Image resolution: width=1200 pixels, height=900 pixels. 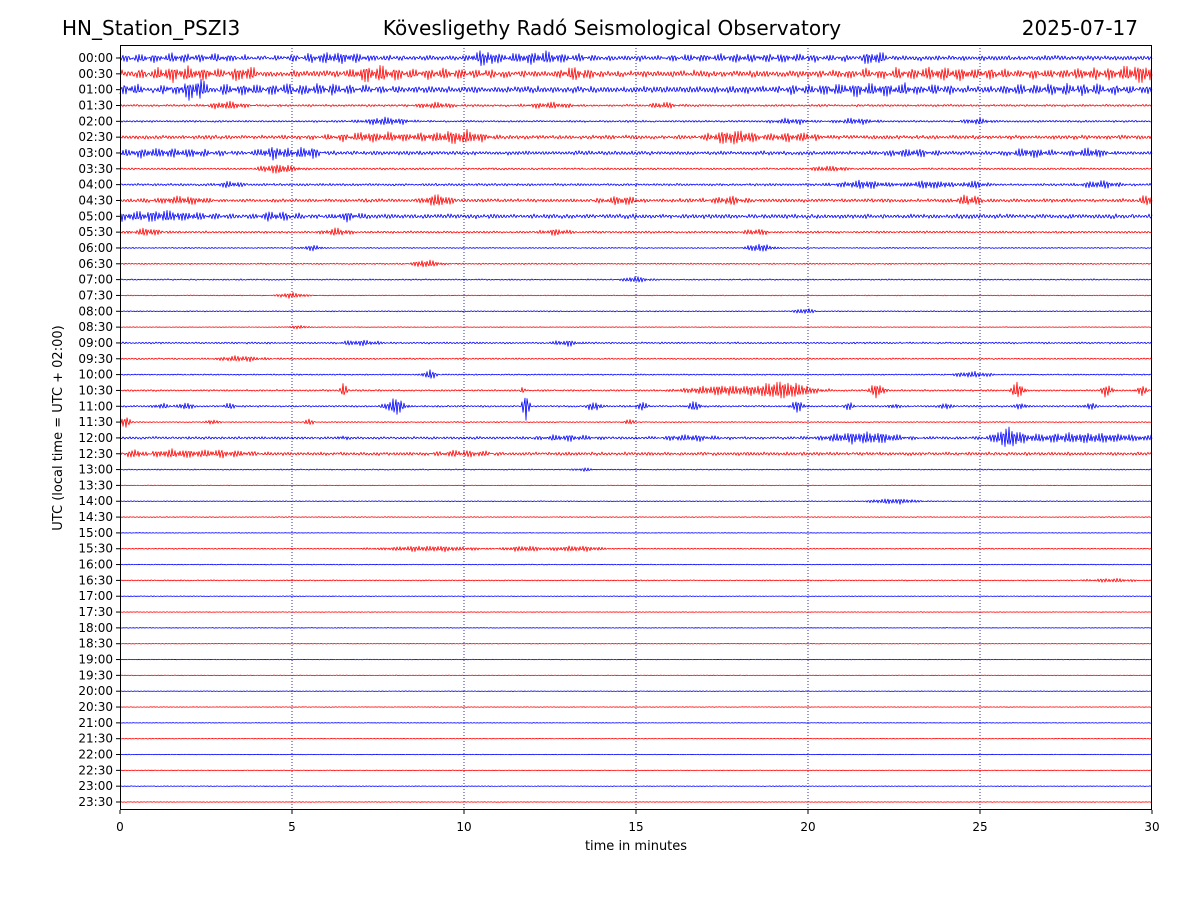 I want to click on station-name: HN_Station_PSZI3, so click(x=151, y=28).